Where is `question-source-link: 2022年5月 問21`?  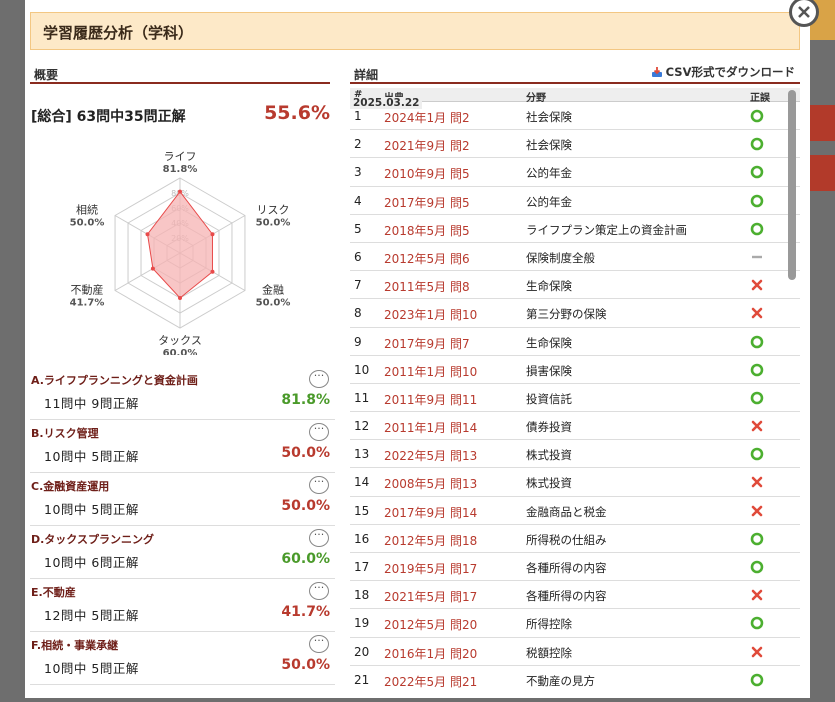
question-source-link: 2022年5月 問21 is located at coordinates (431, 681).